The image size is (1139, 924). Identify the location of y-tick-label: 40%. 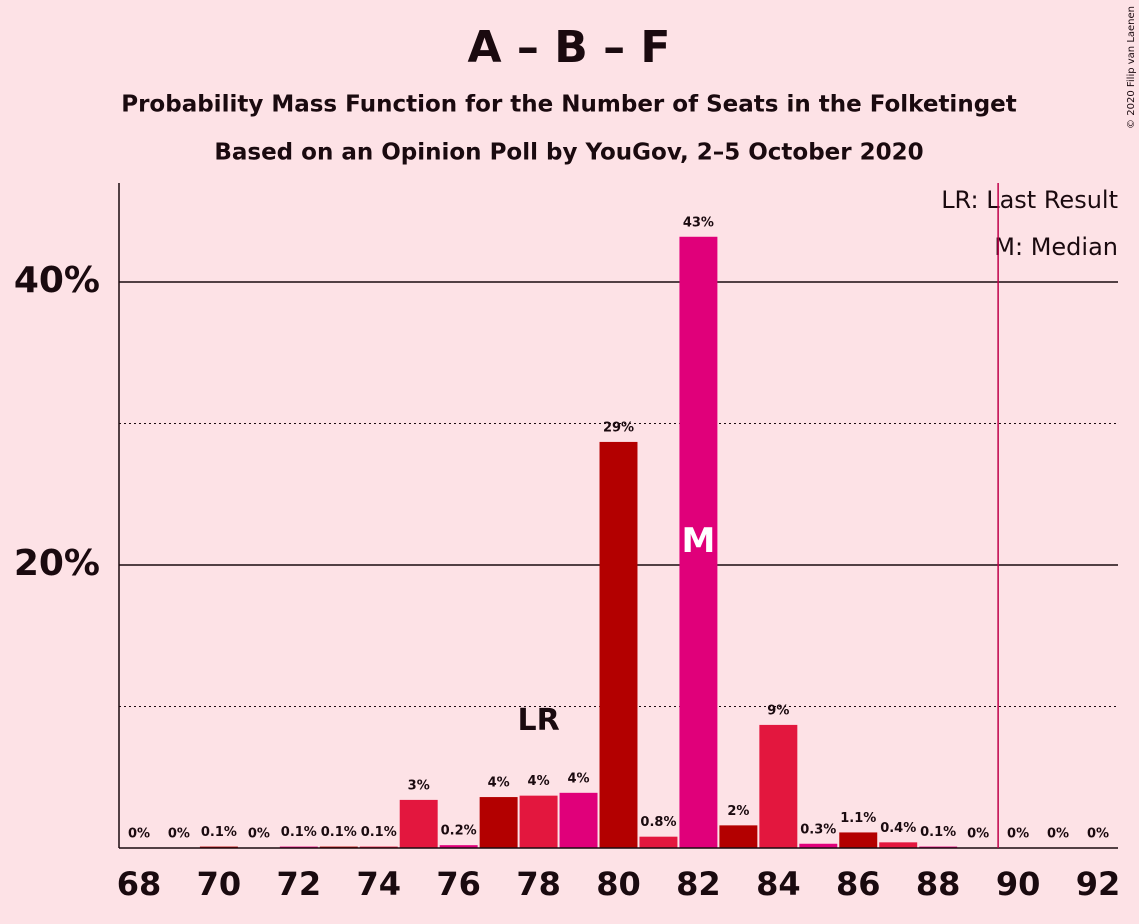
(57, 280).